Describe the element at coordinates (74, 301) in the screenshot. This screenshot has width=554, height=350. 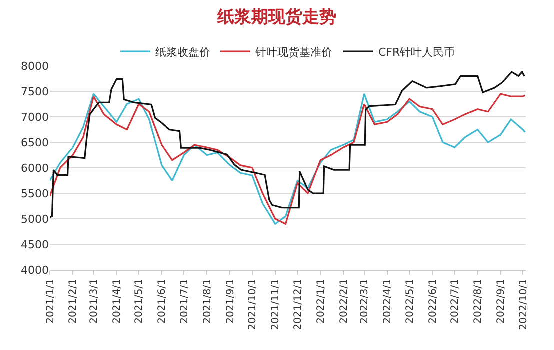
I see `x-tick-label: 2021/2/1` at that location.